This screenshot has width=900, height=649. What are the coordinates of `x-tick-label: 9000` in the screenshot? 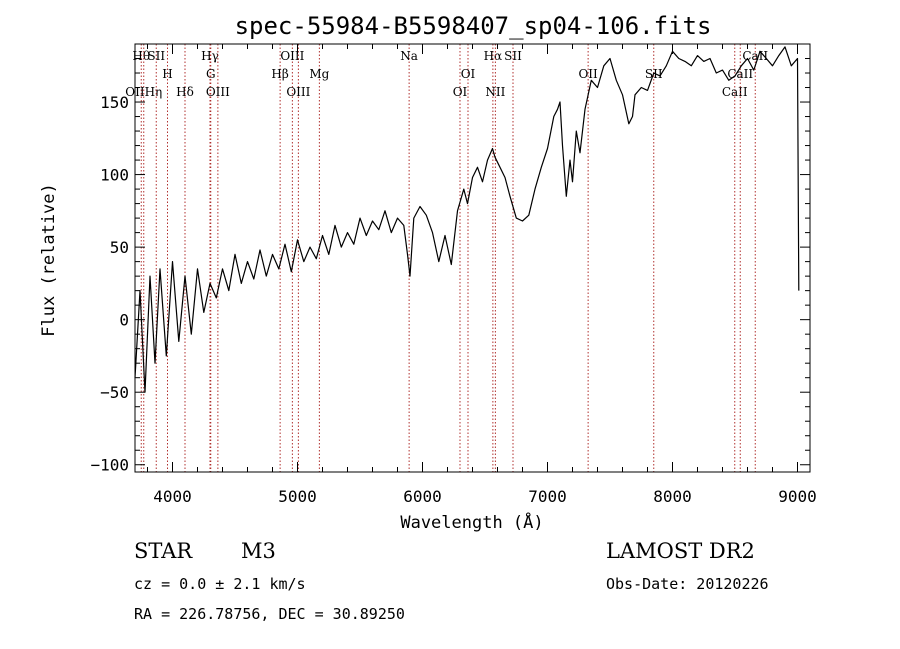 It's located at (797, 496).